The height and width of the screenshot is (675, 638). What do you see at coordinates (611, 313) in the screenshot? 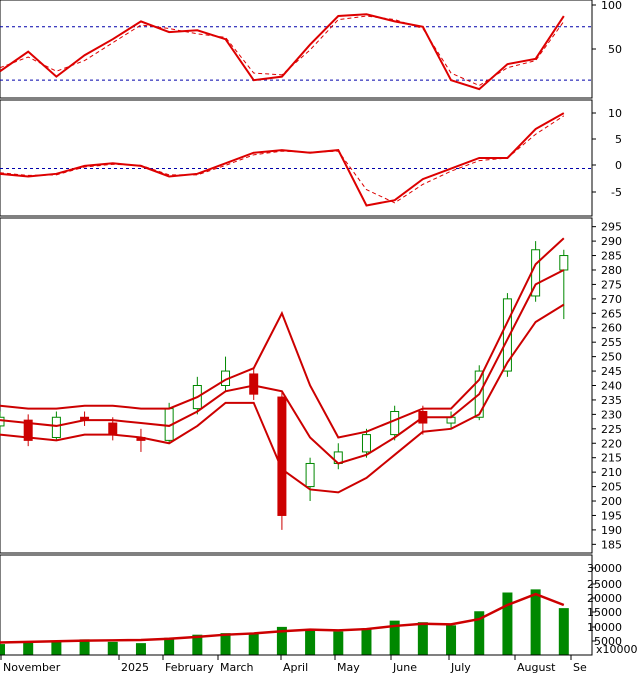
I see `price-axis-label: 265` at bounding box center [611, 313].